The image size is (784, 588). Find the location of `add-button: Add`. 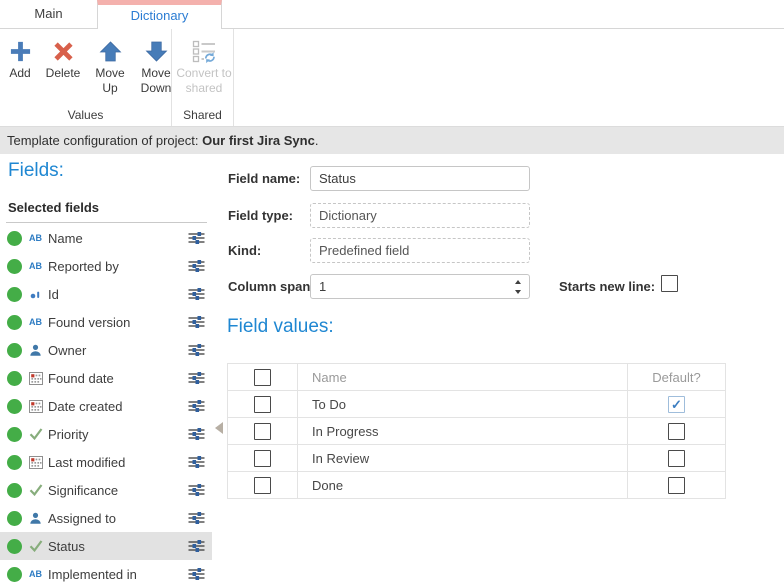

add-button: Add is located at coordinates (20, 58).